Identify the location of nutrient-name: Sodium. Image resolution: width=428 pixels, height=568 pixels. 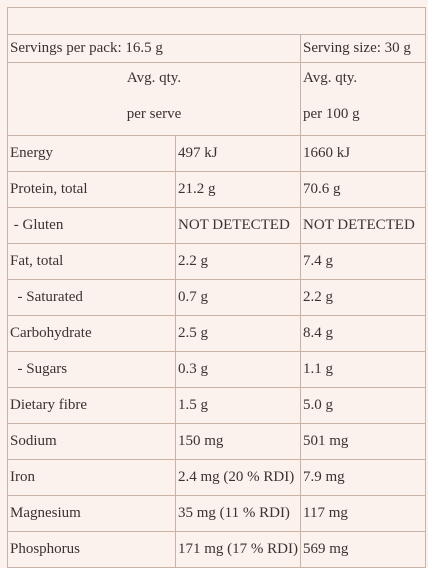
(91, 441).